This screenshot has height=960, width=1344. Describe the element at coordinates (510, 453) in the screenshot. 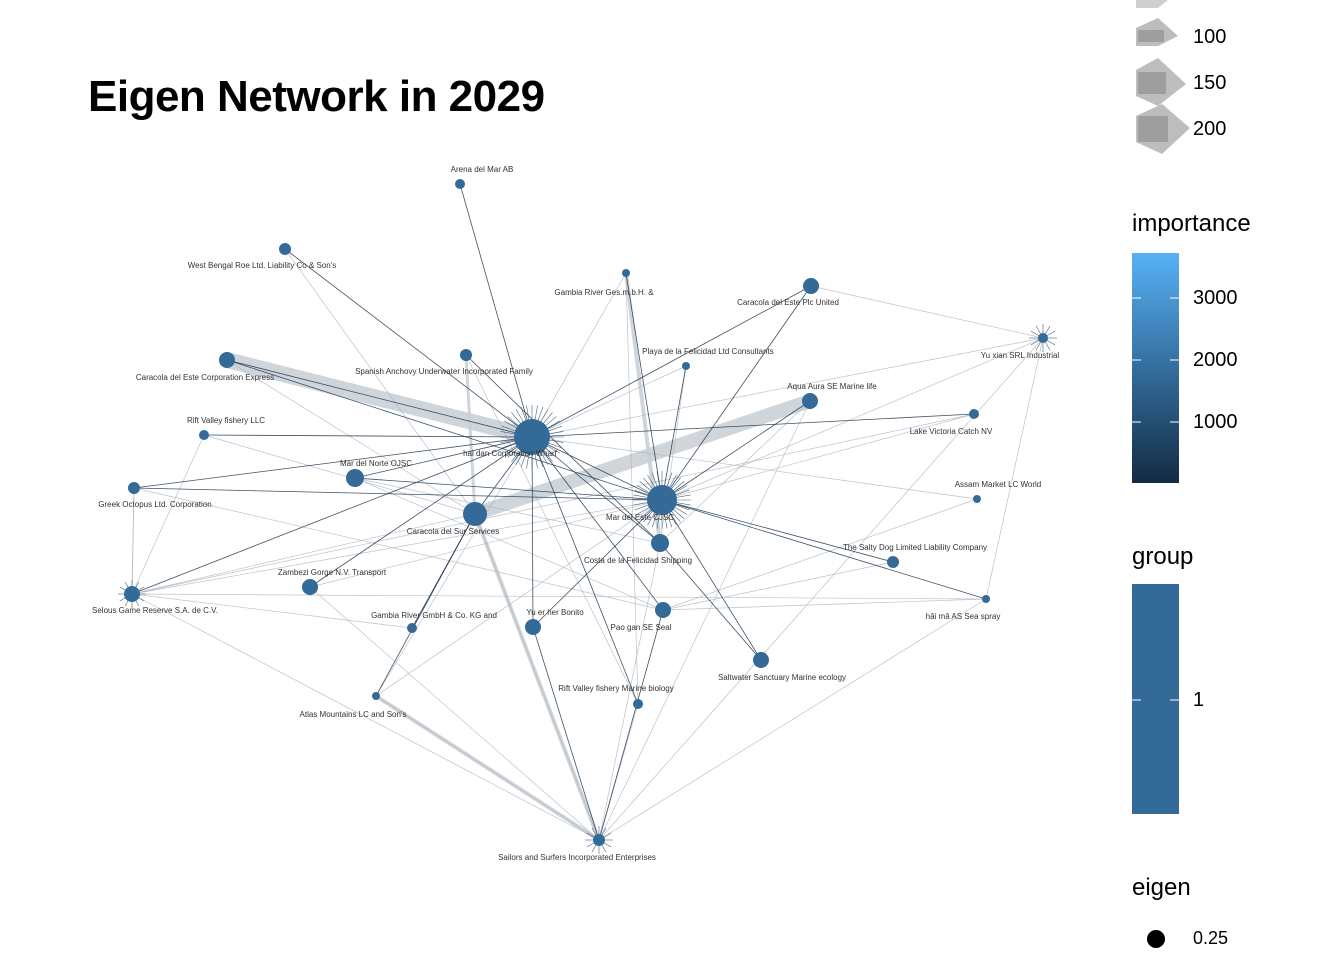

I see `node-label: hai dan Corporation Wharf` at that location.